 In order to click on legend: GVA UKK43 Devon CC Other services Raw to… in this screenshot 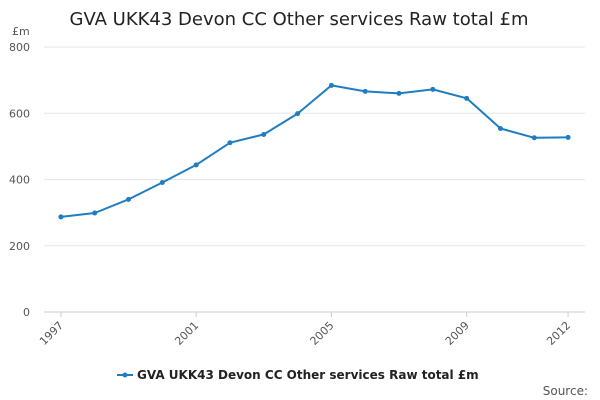, I will do `click(298, 375)`.